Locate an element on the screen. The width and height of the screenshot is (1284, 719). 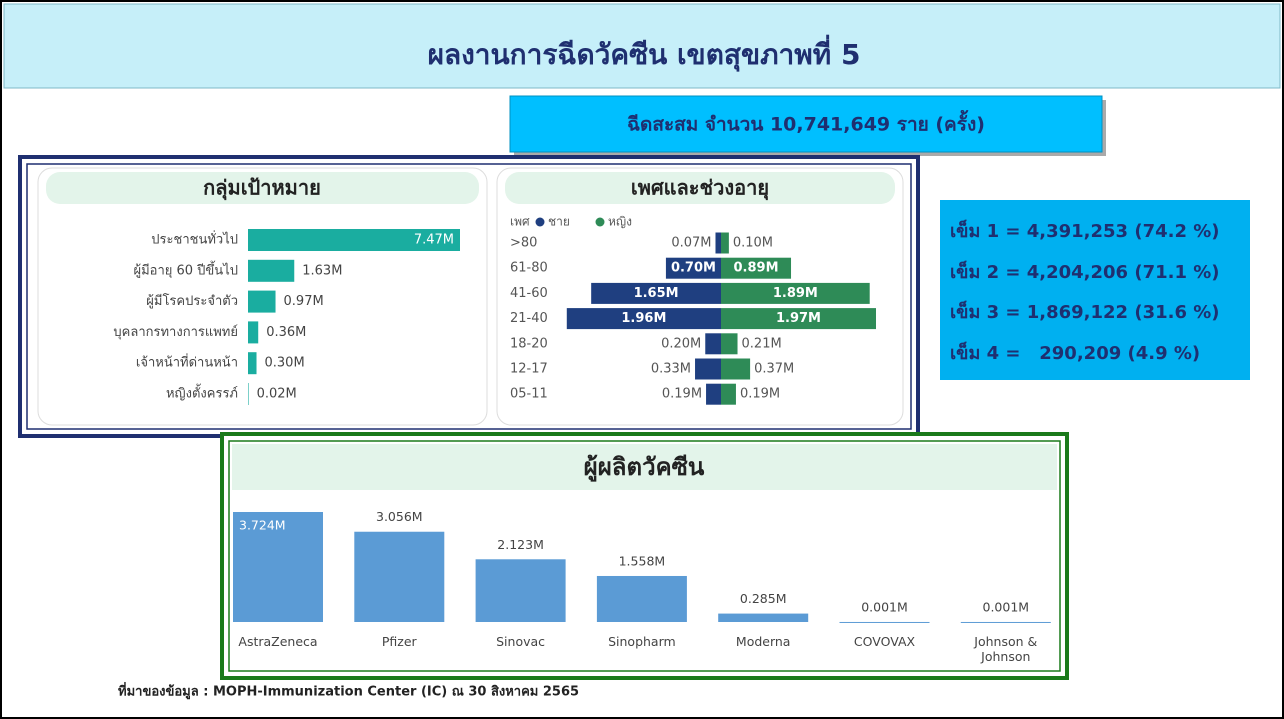
category-label: COVOVAX is located at coordinates (884, 641).